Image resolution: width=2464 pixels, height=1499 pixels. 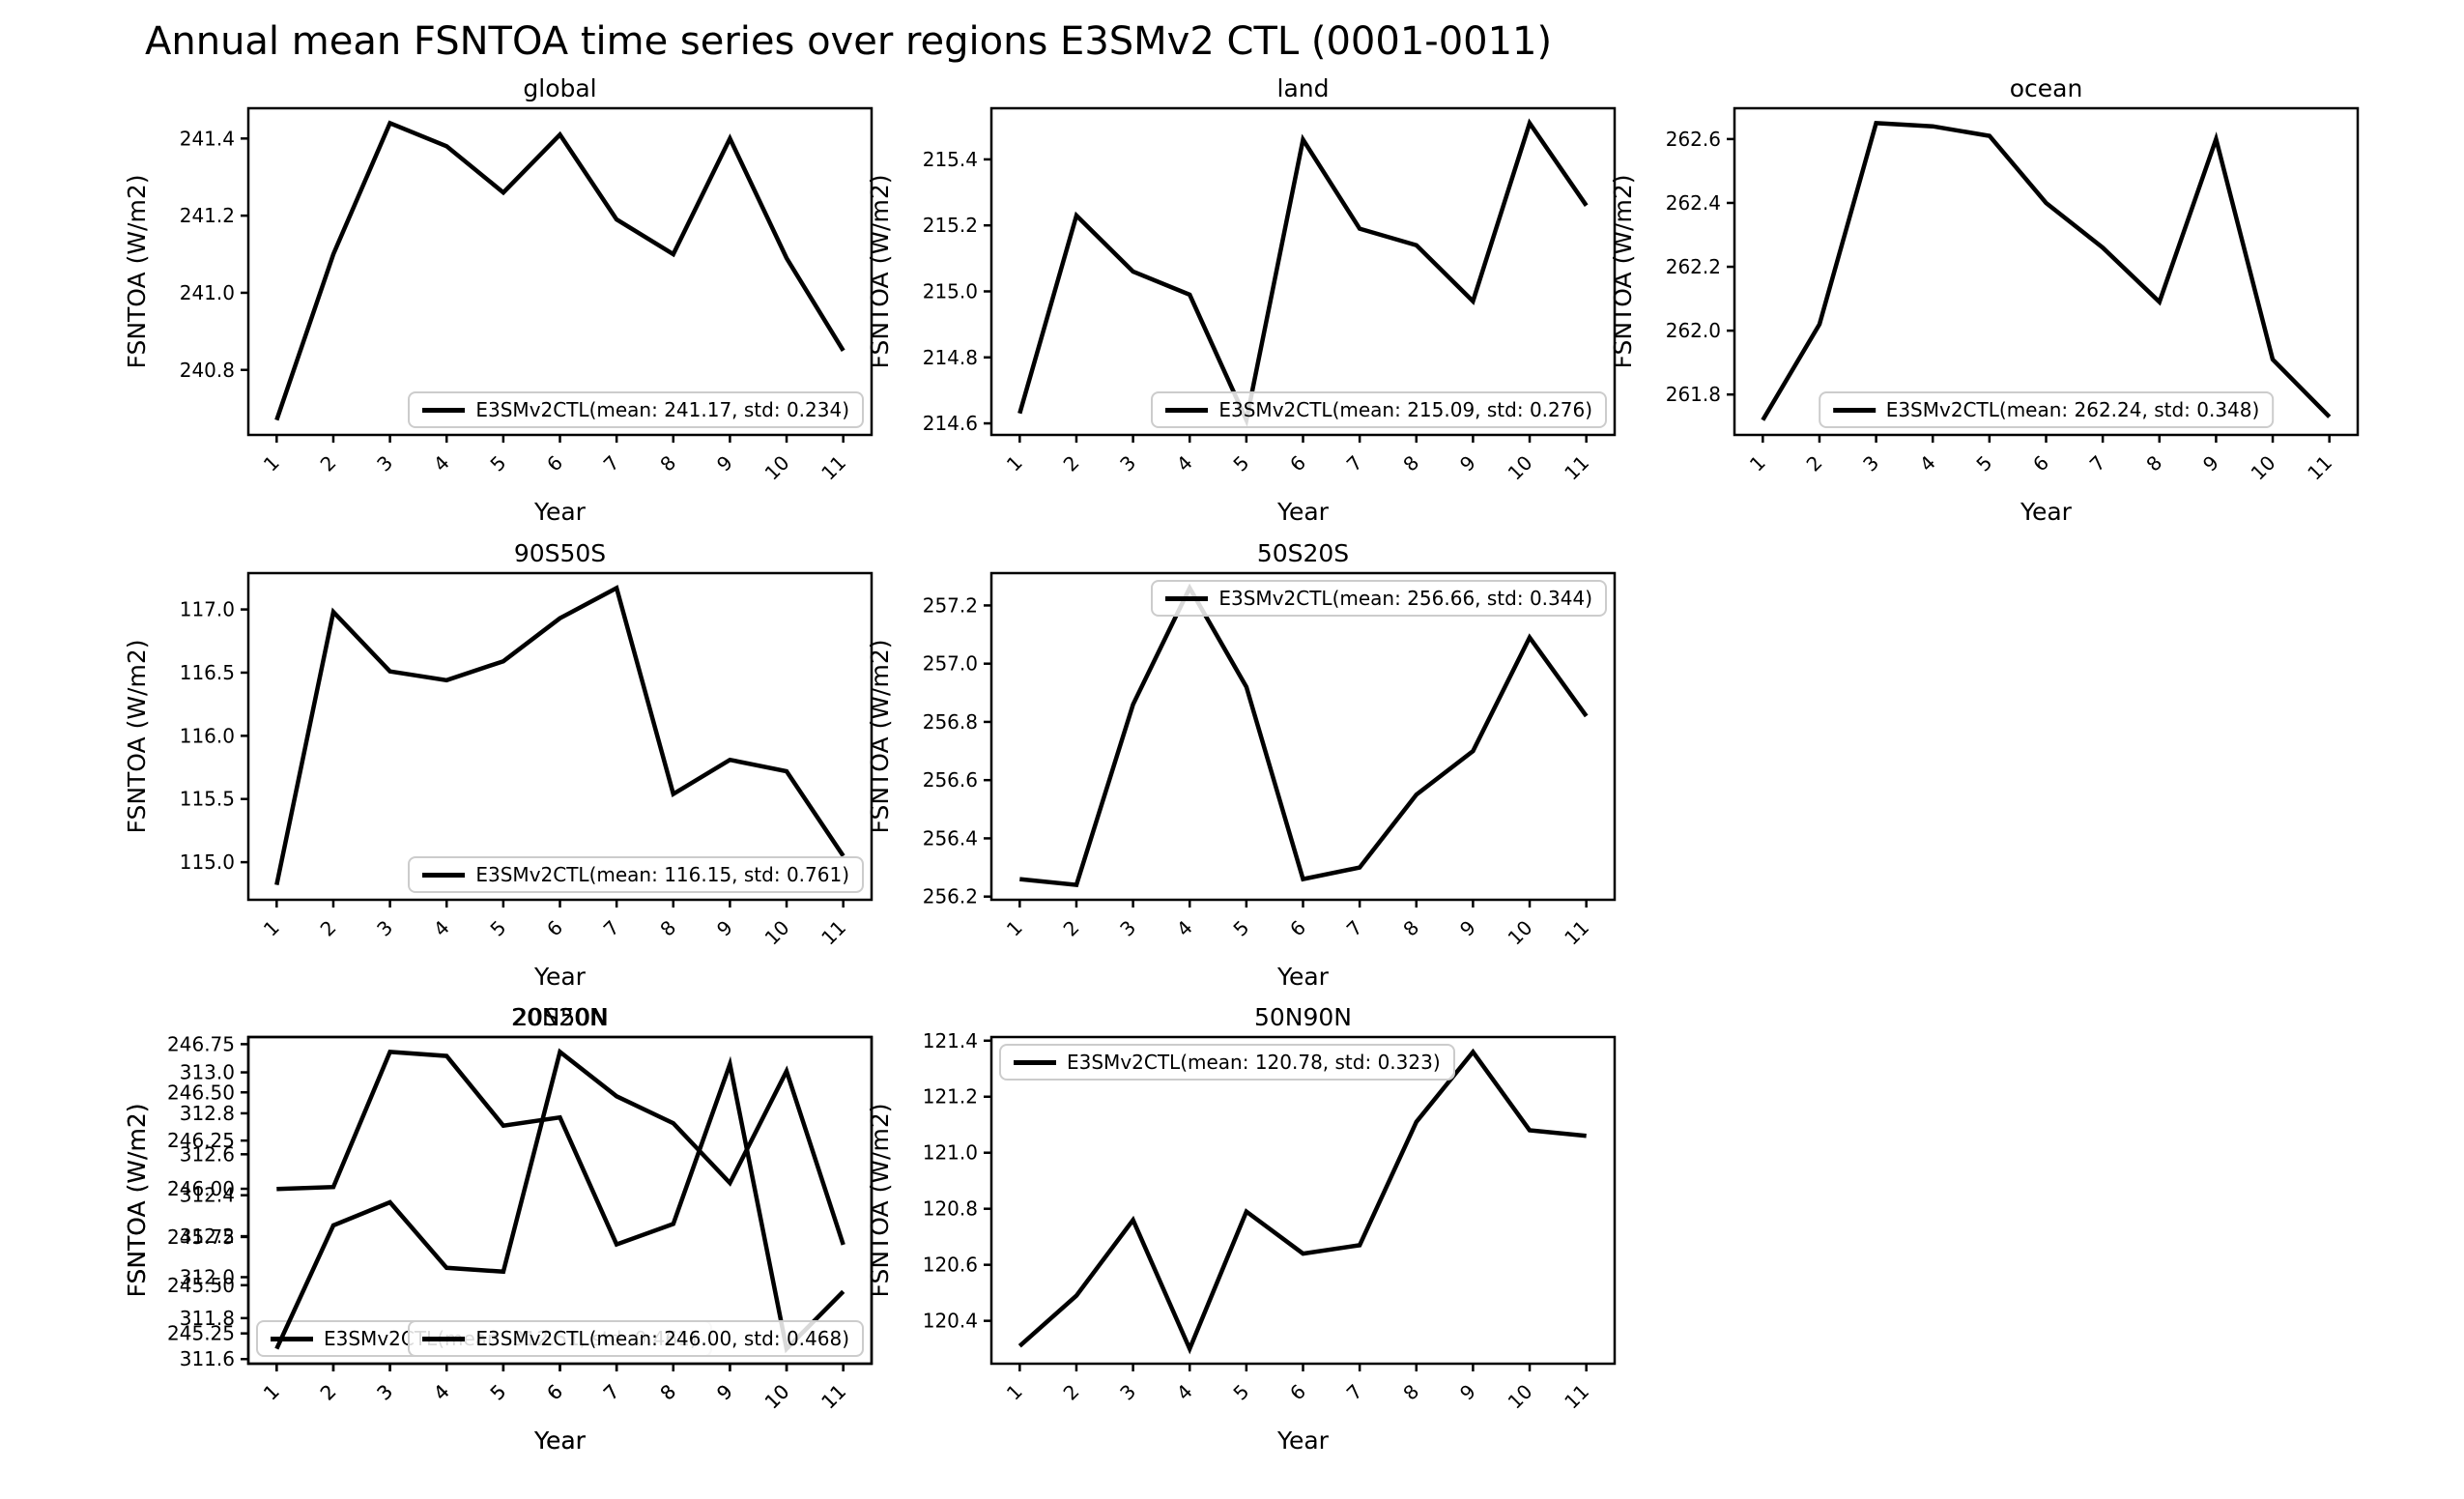 I want to click on y-tick-label: 256.2, so click(x=950, y=897).